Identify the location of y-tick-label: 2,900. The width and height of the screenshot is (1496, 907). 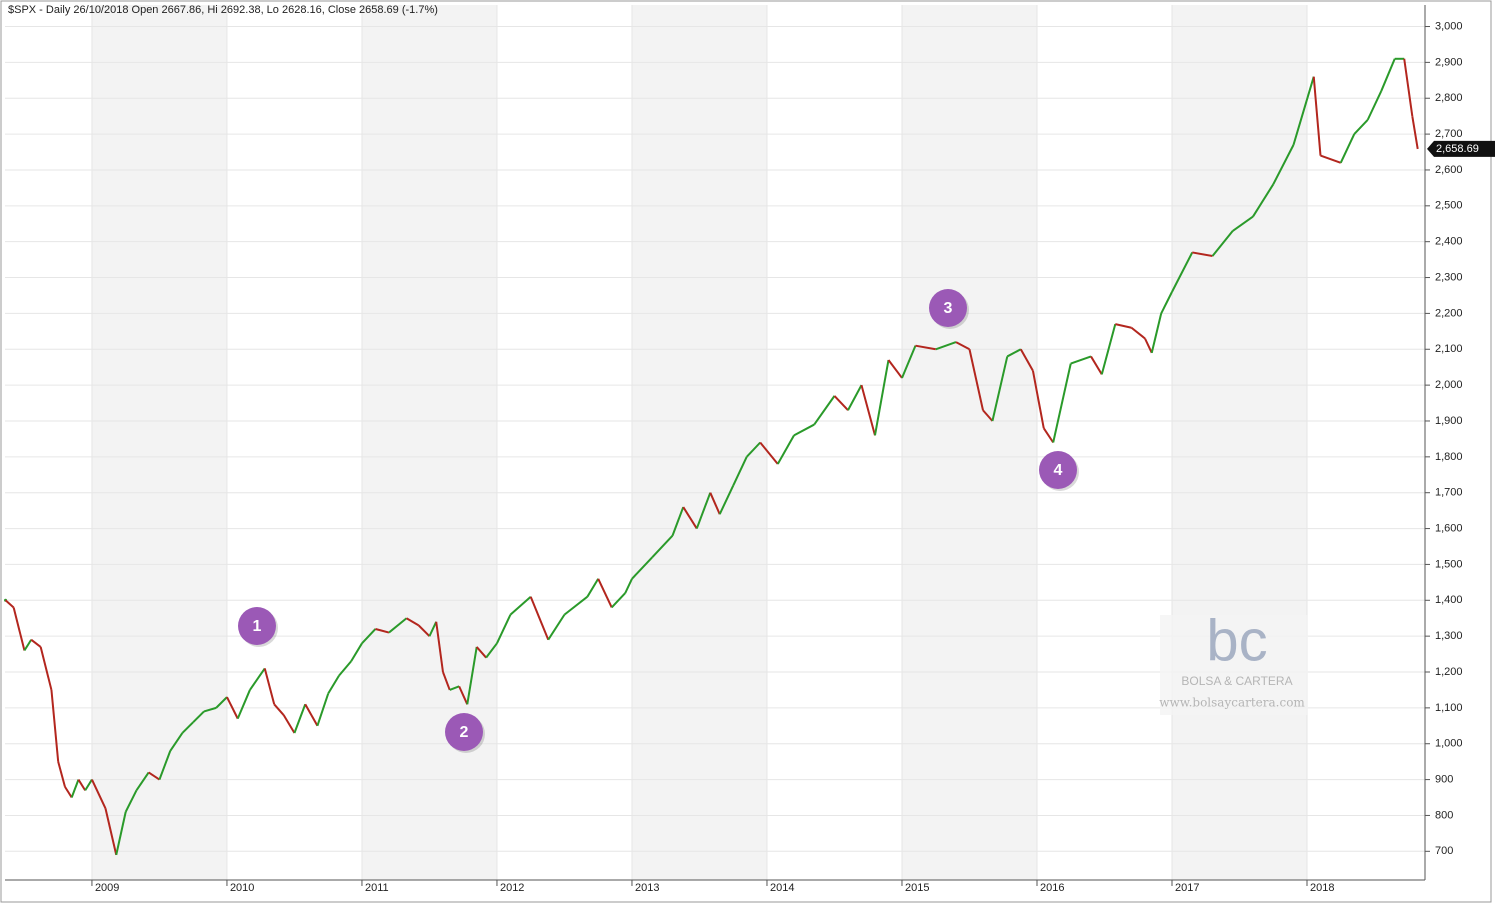
(1449, 62).